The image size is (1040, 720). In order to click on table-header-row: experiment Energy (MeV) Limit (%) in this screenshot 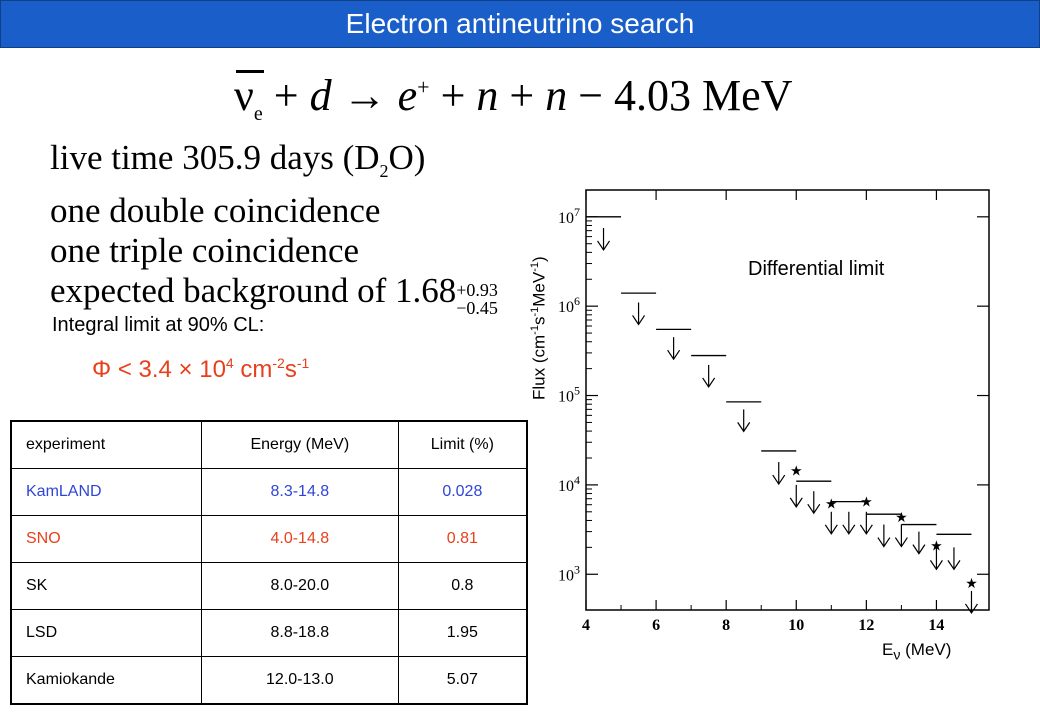, I will do `click(269, 444)`.